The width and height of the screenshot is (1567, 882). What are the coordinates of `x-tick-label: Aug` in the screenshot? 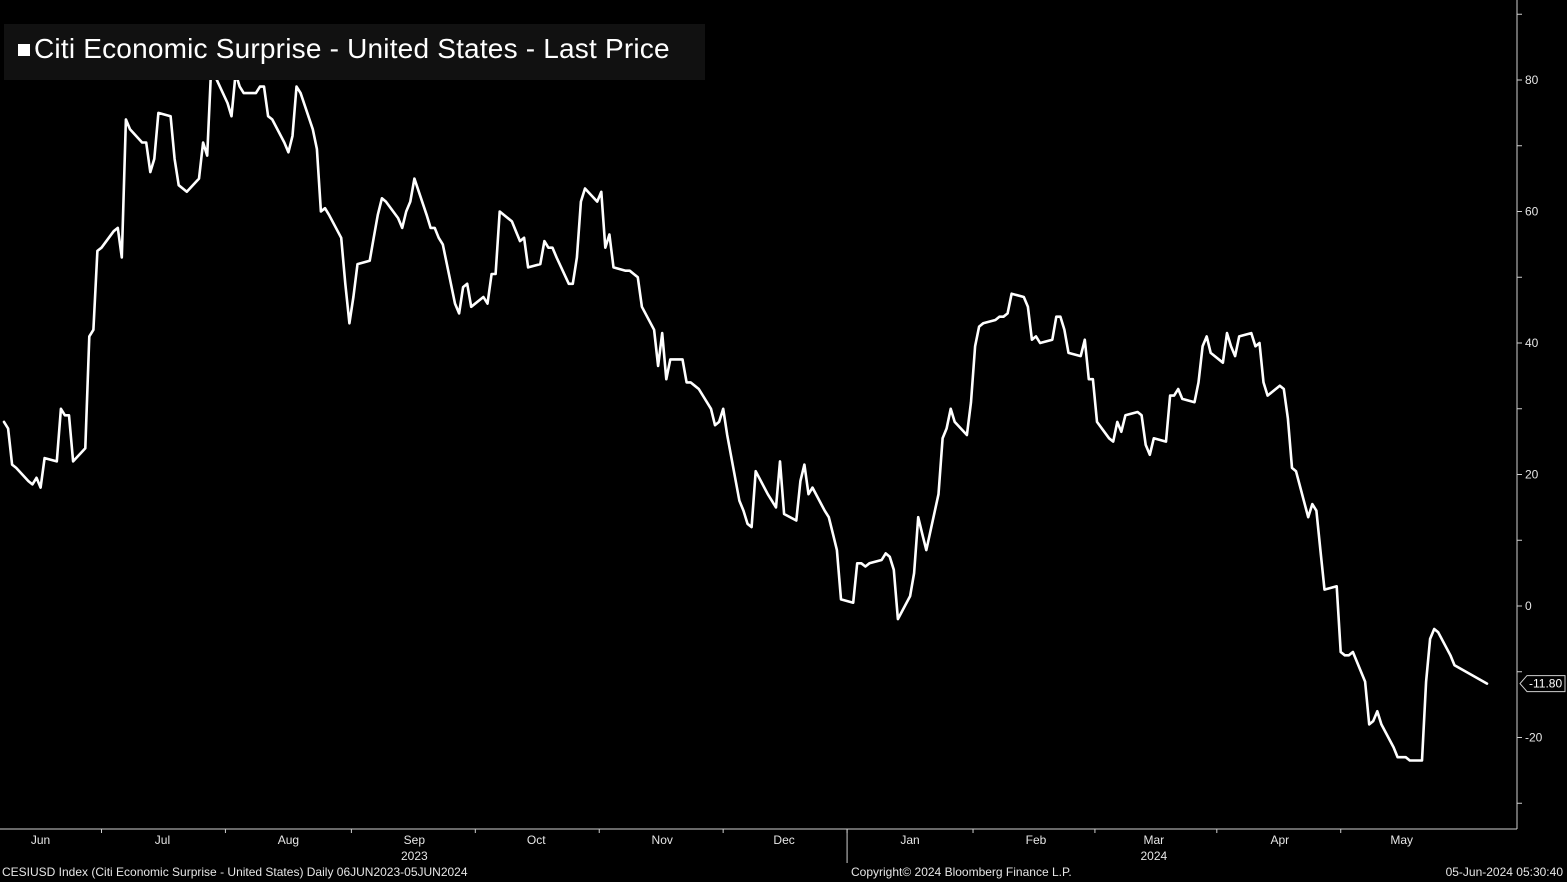 It's located at (288, 840).